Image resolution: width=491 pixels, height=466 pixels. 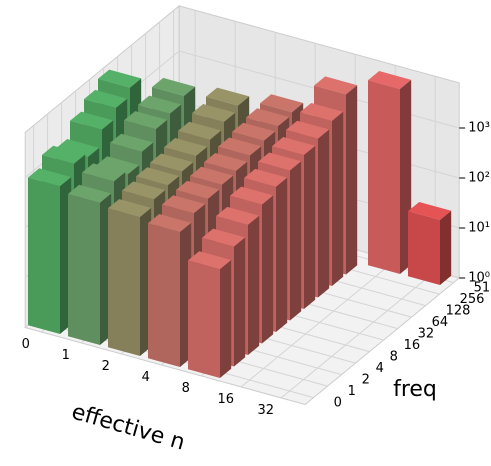 I want to click on y-tick-label: 16, so click(x=412, y=345).